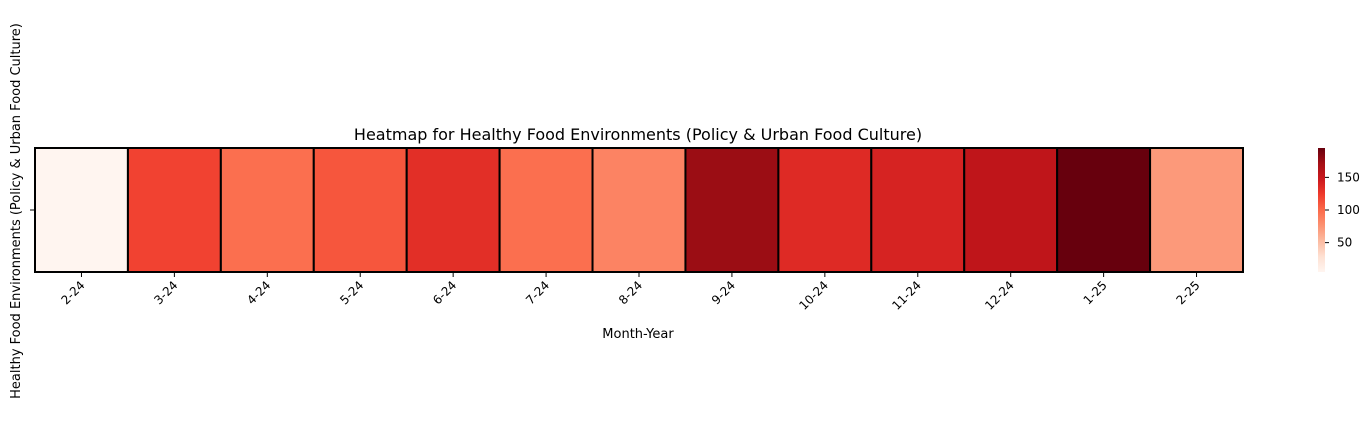  I want to click on x-tick-label: 2-24, so click(72, 292).